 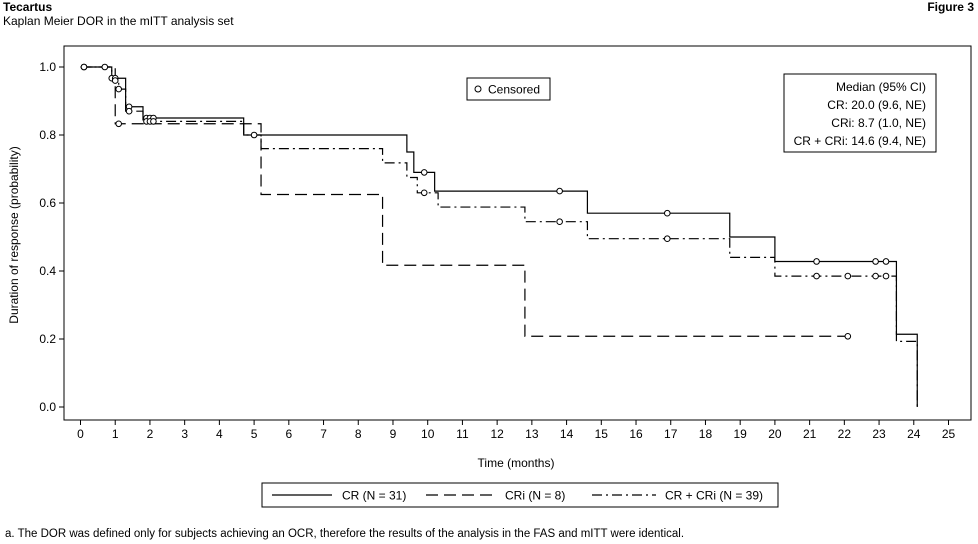 What do you see at coordinates (876, 105) in the screenshot?
I see `median-box-line-cr: CR: 20.0 (9.6, NE)` at bounding box center [876, 105].